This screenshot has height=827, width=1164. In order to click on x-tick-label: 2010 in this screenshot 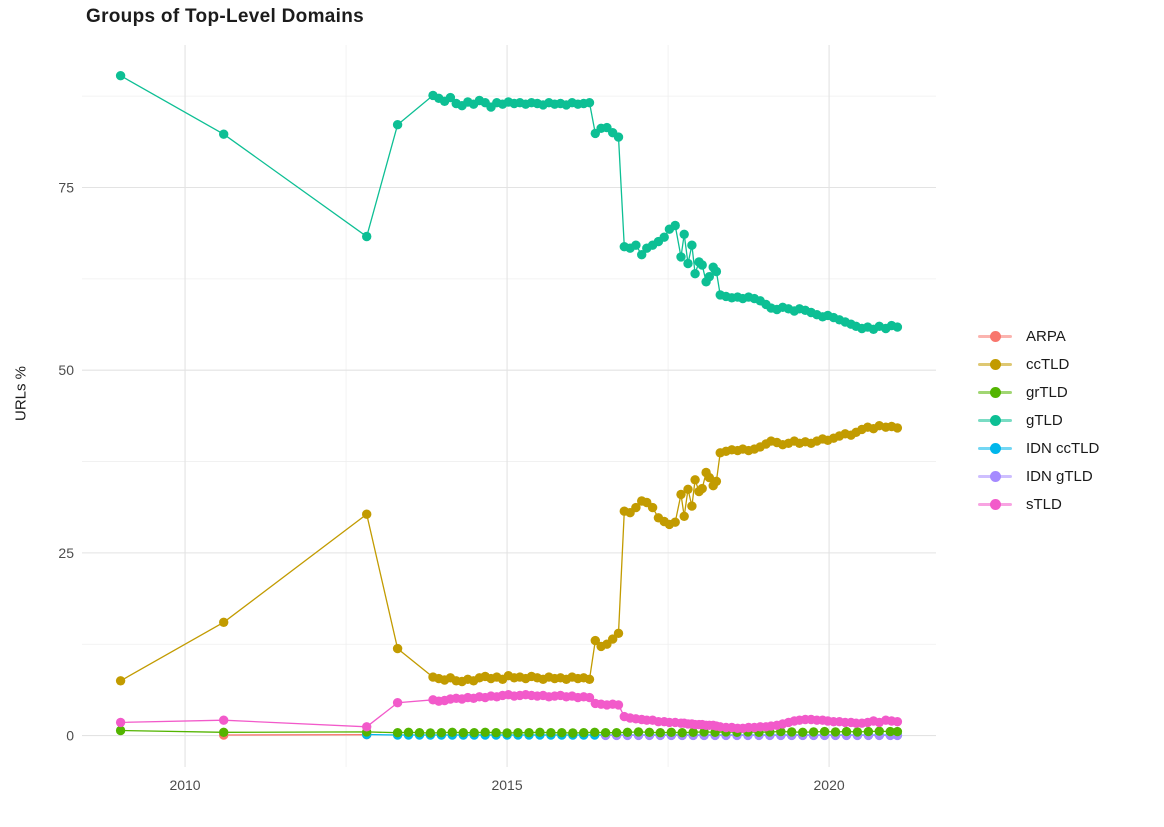, I will do `click(184, 785)`.